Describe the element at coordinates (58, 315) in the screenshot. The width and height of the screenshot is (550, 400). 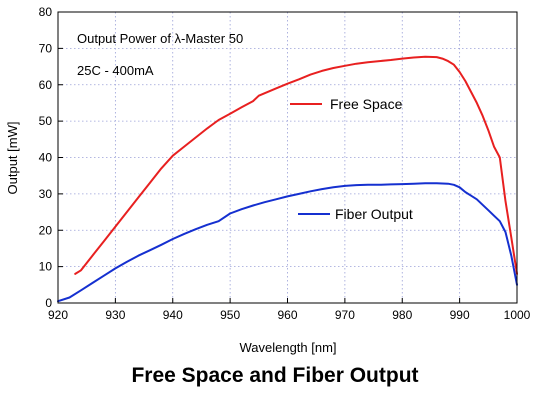
I see `x-tick-label: 920` at that location.